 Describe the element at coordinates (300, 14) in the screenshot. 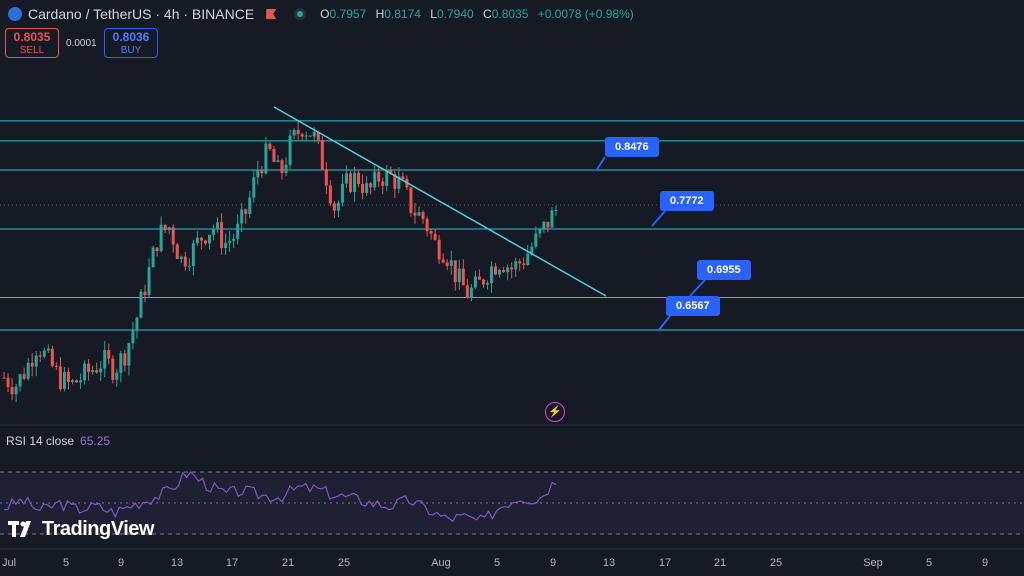

I see `market-status-icon` at that location.